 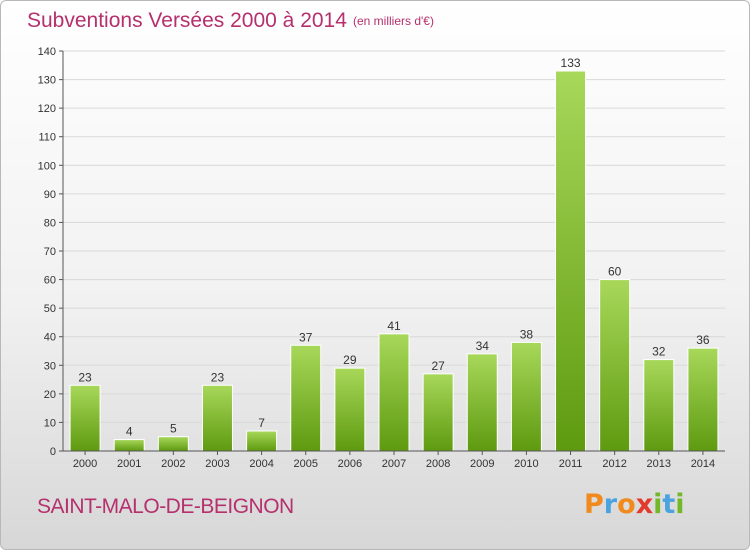 What do you see at coordinates (50, 309) in the screenshot?
I see `y-tick-label: 50` at bounding box center [50, 309].